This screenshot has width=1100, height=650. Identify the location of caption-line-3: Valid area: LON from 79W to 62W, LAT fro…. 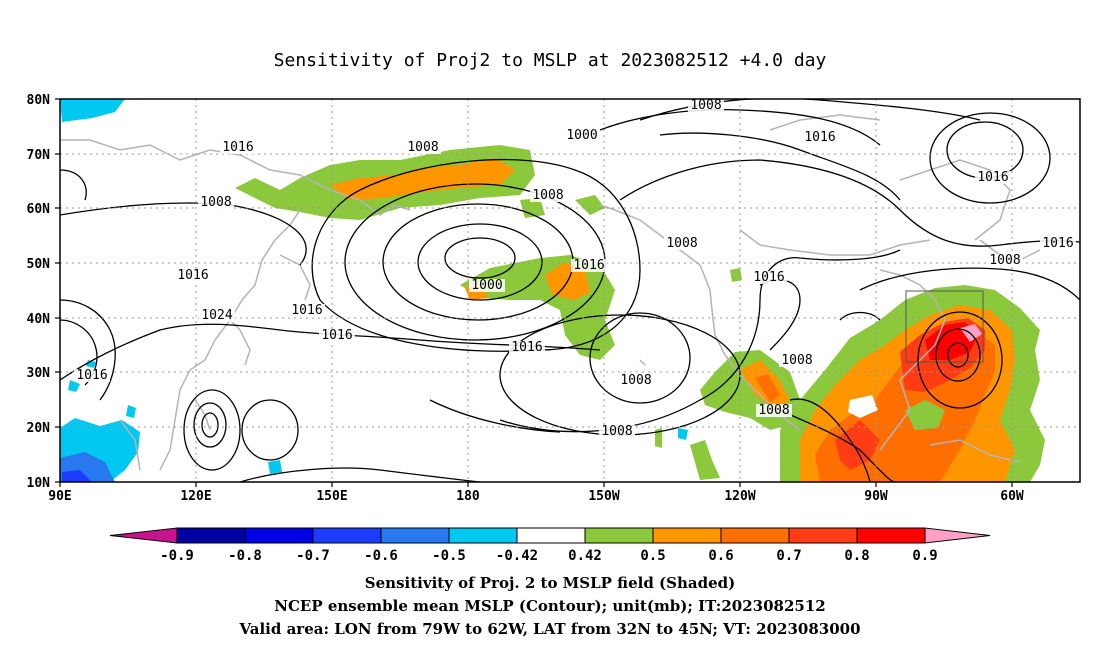
(550, 629).